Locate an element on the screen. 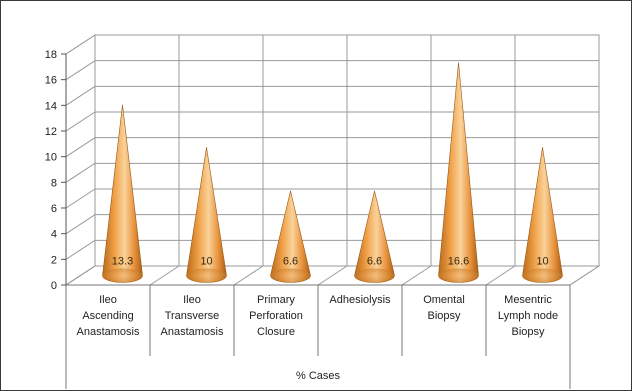 Image resolution: width=632 pixels, height=391 pixels. y-tick-label: 18 is located at coordinates (51, 55).